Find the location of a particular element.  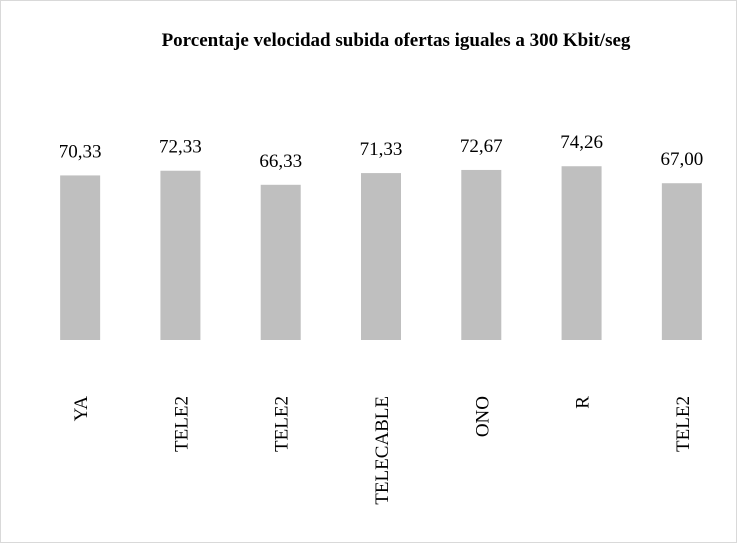

x-tick-label: ONO is located at coordinates (482, 416).